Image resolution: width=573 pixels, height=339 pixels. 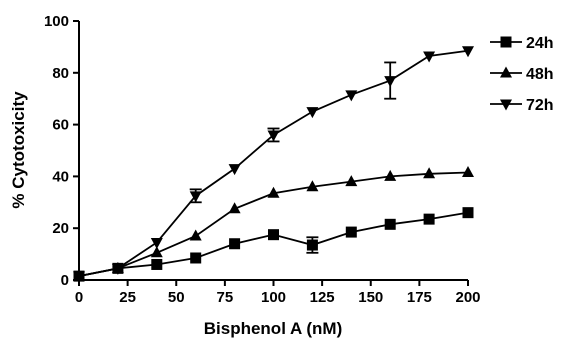 What do you see at coordinates (60, 228) in the screenshot?
I see `y-tick-label: 20` at bounding box center [60, 228].